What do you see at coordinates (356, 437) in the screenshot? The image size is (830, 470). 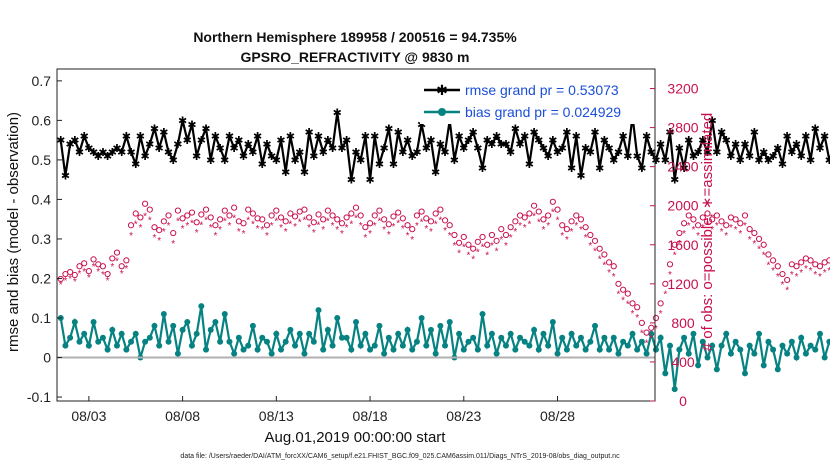 I see `x-axis-label: Aug.01,2019 00:00:00 start` at bounding box center [356, 437].